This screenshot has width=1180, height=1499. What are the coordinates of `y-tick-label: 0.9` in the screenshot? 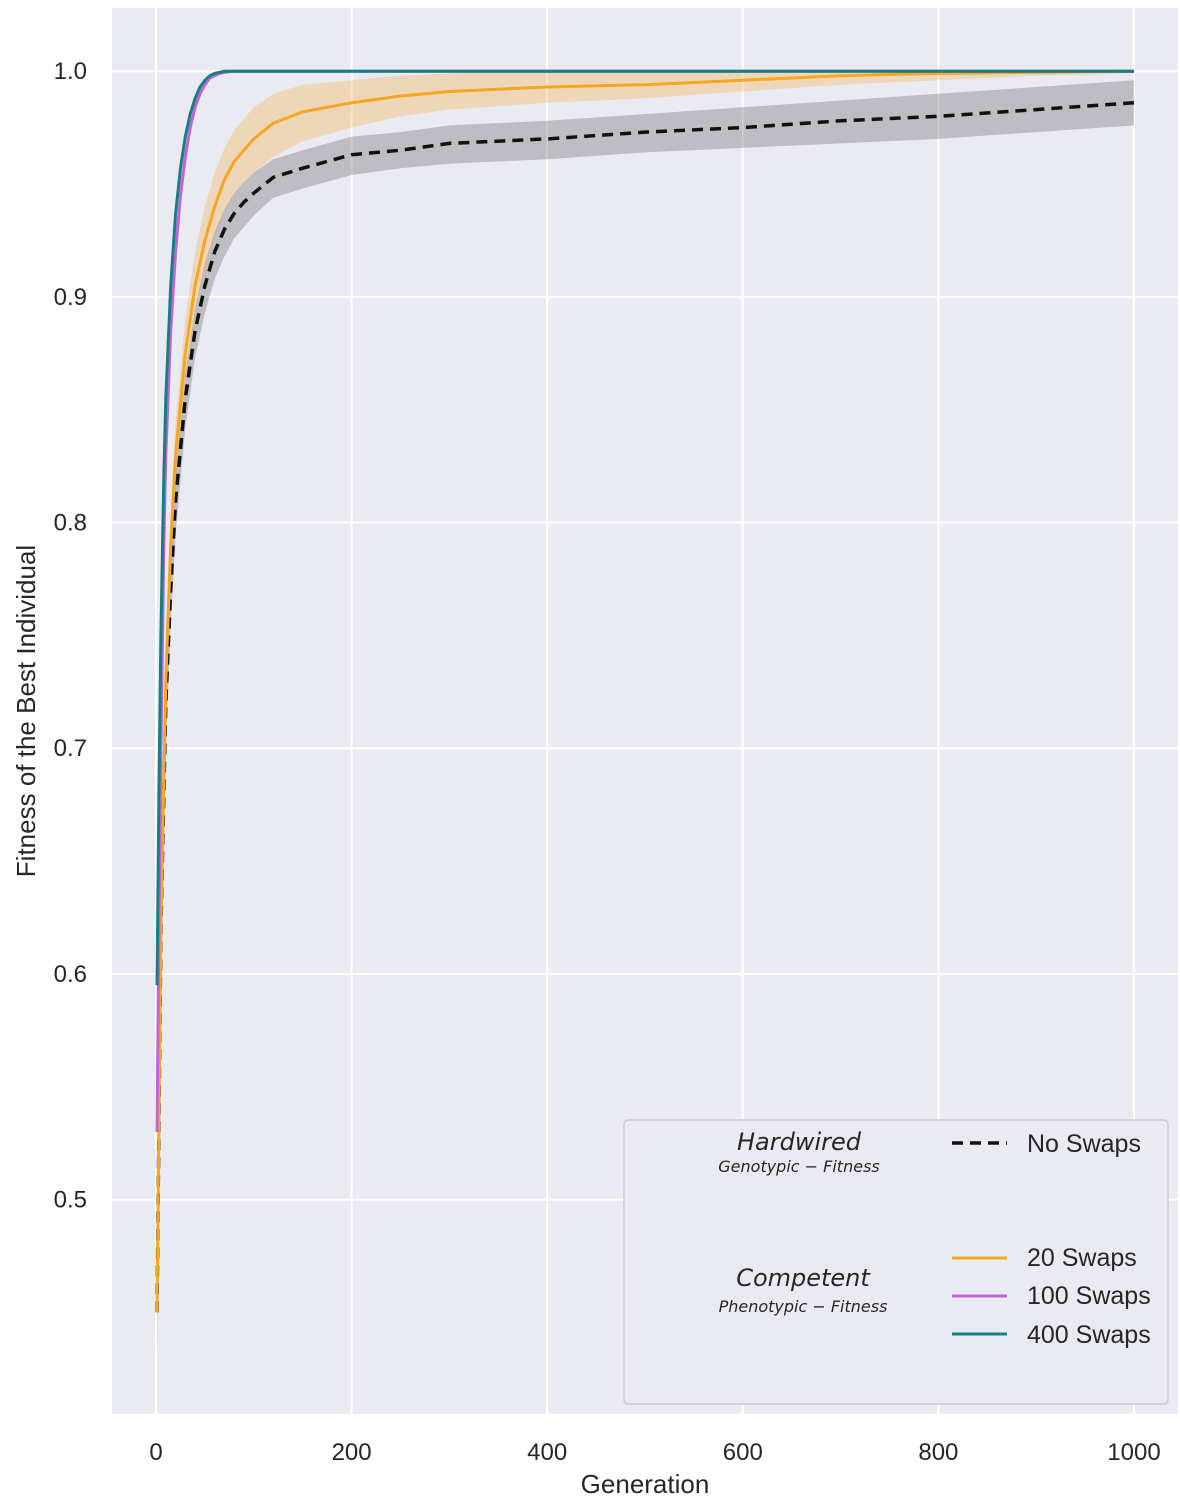 It's located at (70, 297).